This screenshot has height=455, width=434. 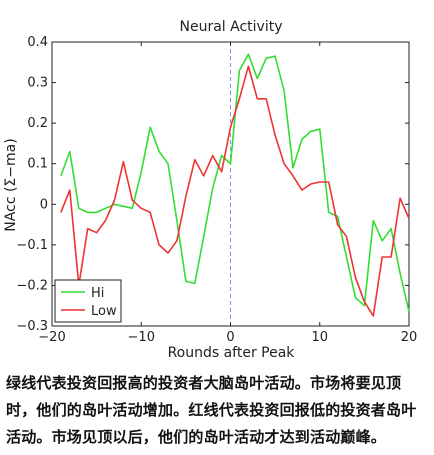 I want to click on y-tick-label: 0.1, so click(x=37, y=164).